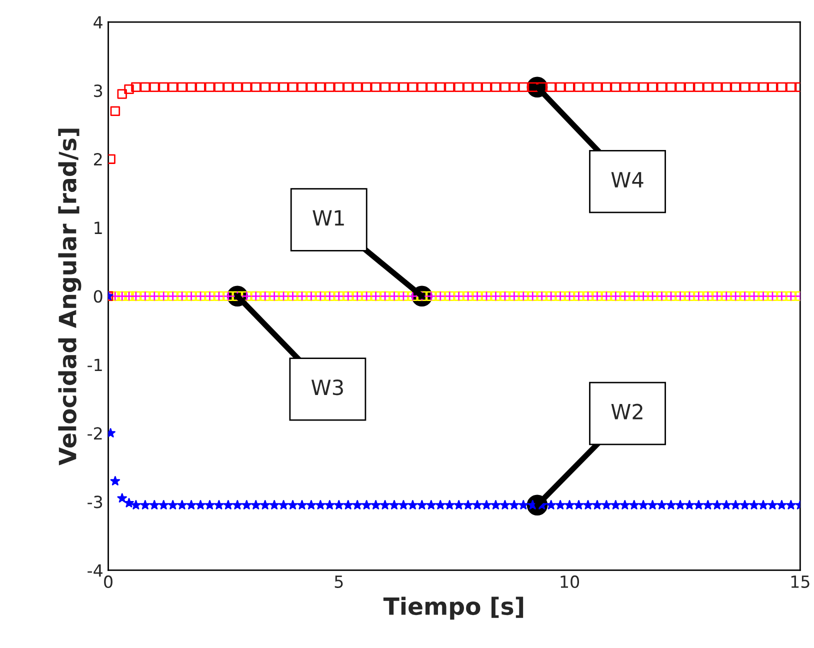 The width and height of the screenshot is (814, 648). Describe the element at coordinates (98, 296) in the screenshot. I see `y-tick-label: 0` at that location.